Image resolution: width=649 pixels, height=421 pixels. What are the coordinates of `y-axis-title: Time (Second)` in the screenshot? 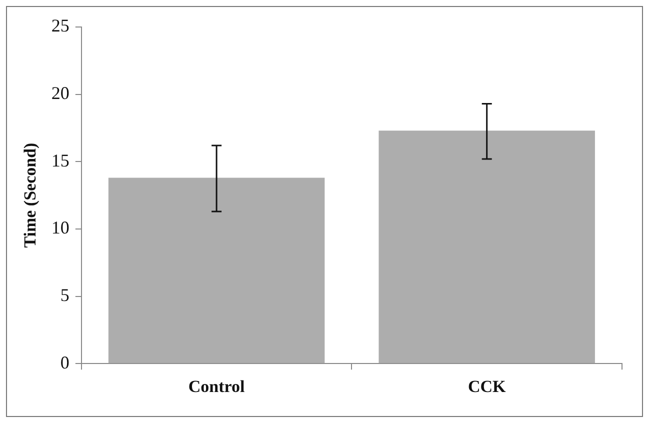 It's located at (30, 195).